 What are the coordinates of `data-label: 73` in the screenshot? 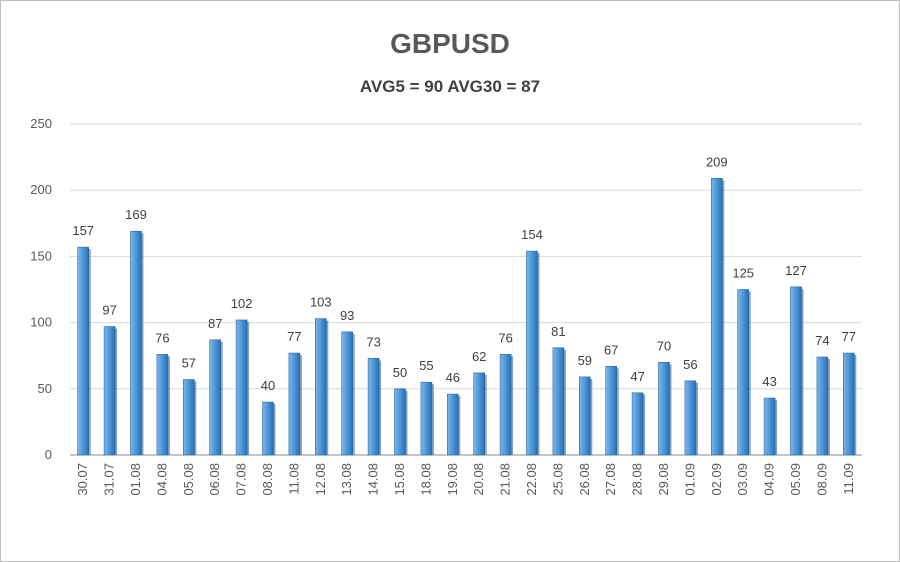 It's located at (373, 341).